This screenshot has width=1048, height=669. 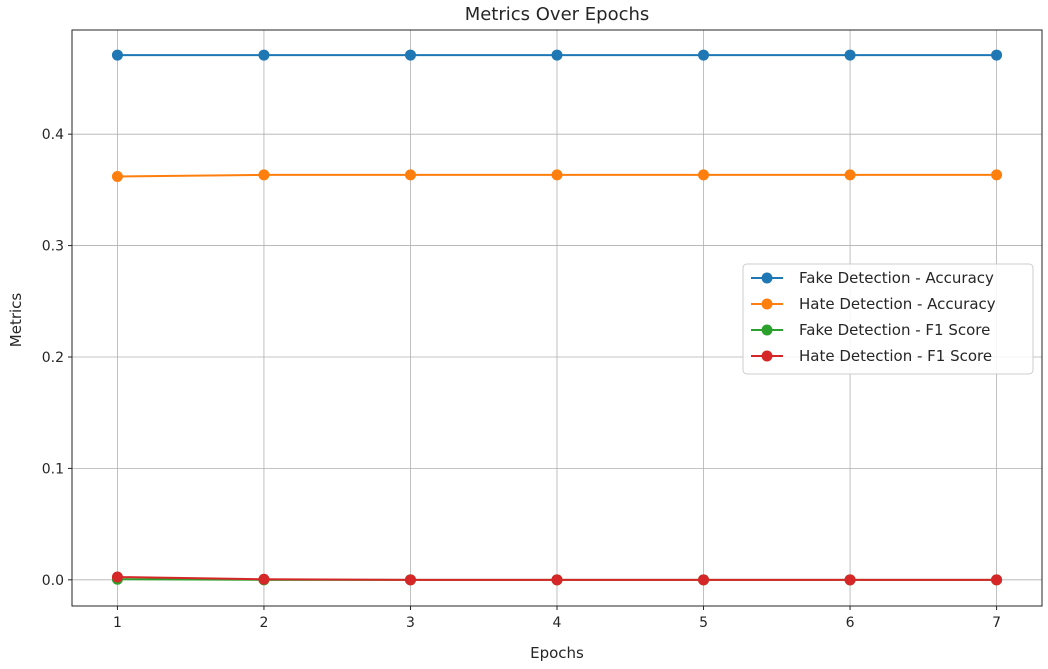 What do you see at coordinates (557, 14) in the screenshot?
I see `chart-title: Metrics Over Epochs` at bounding box center [557, 14].